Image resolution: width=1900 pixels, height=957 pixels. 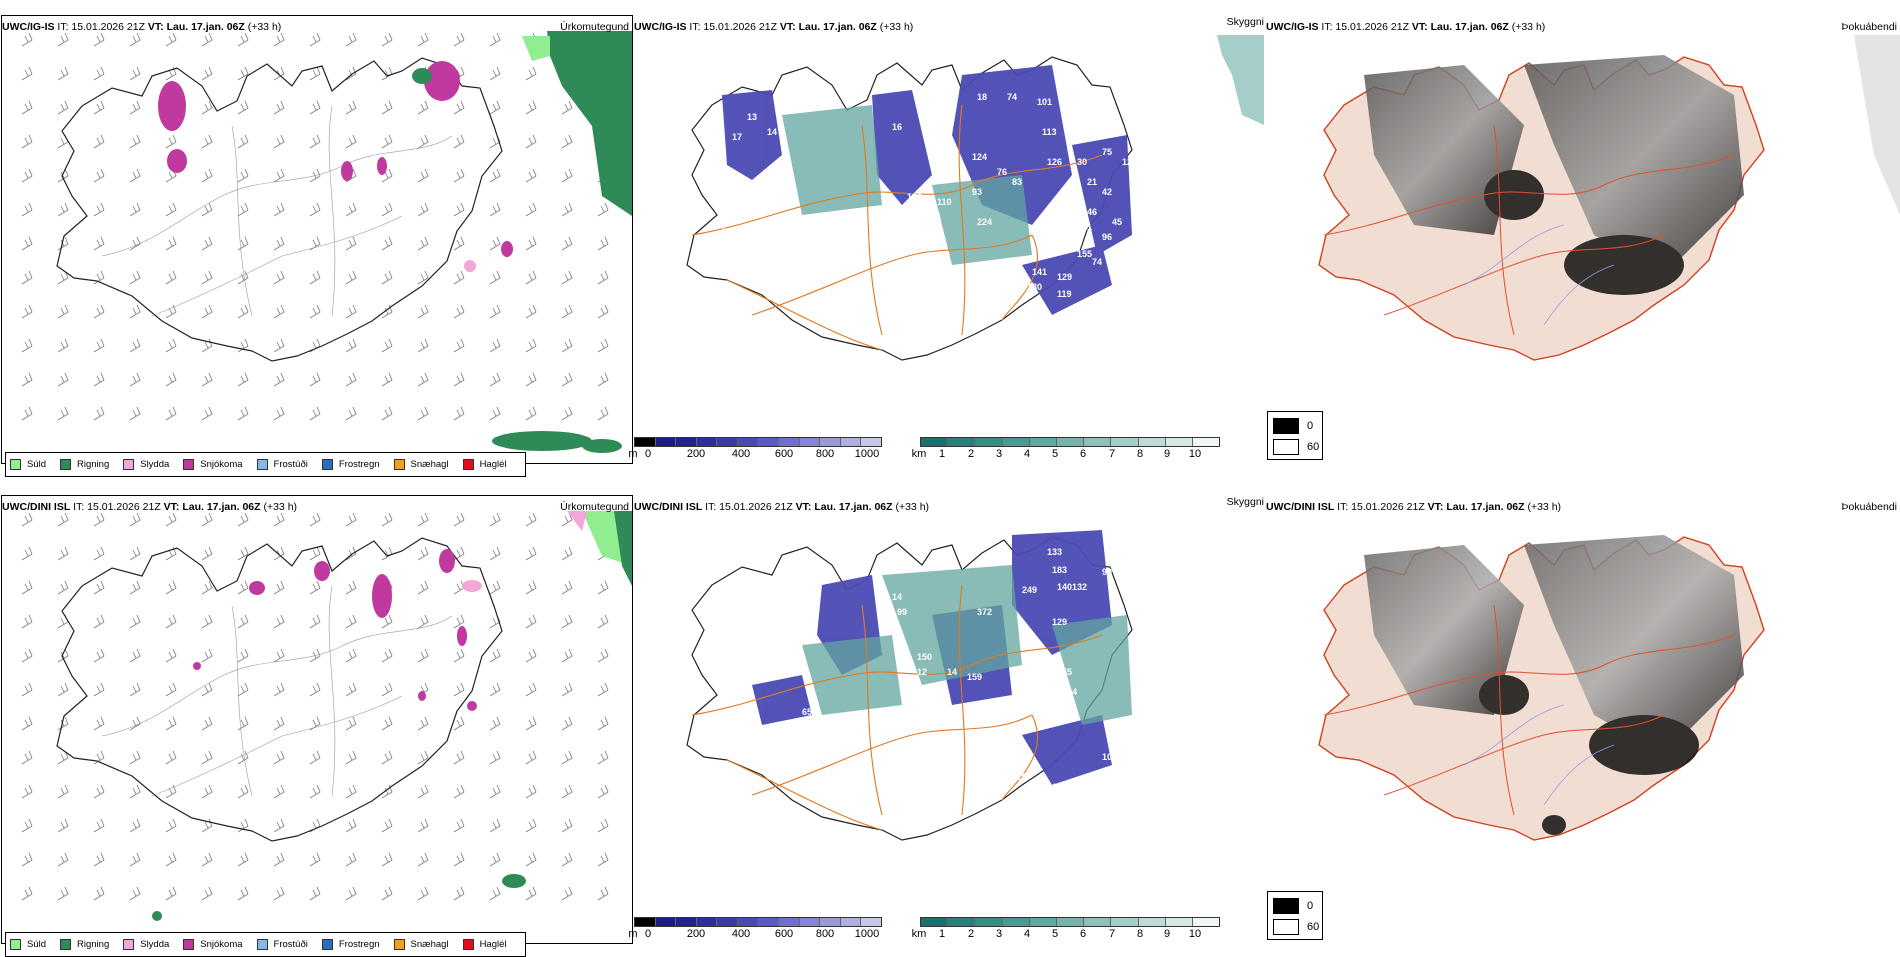 What do you see at coordinates (1469, 27) in the screenshot?
I see `valid-time: Lau. 17.jan. 06Z` at bounding box center [1469, 27].